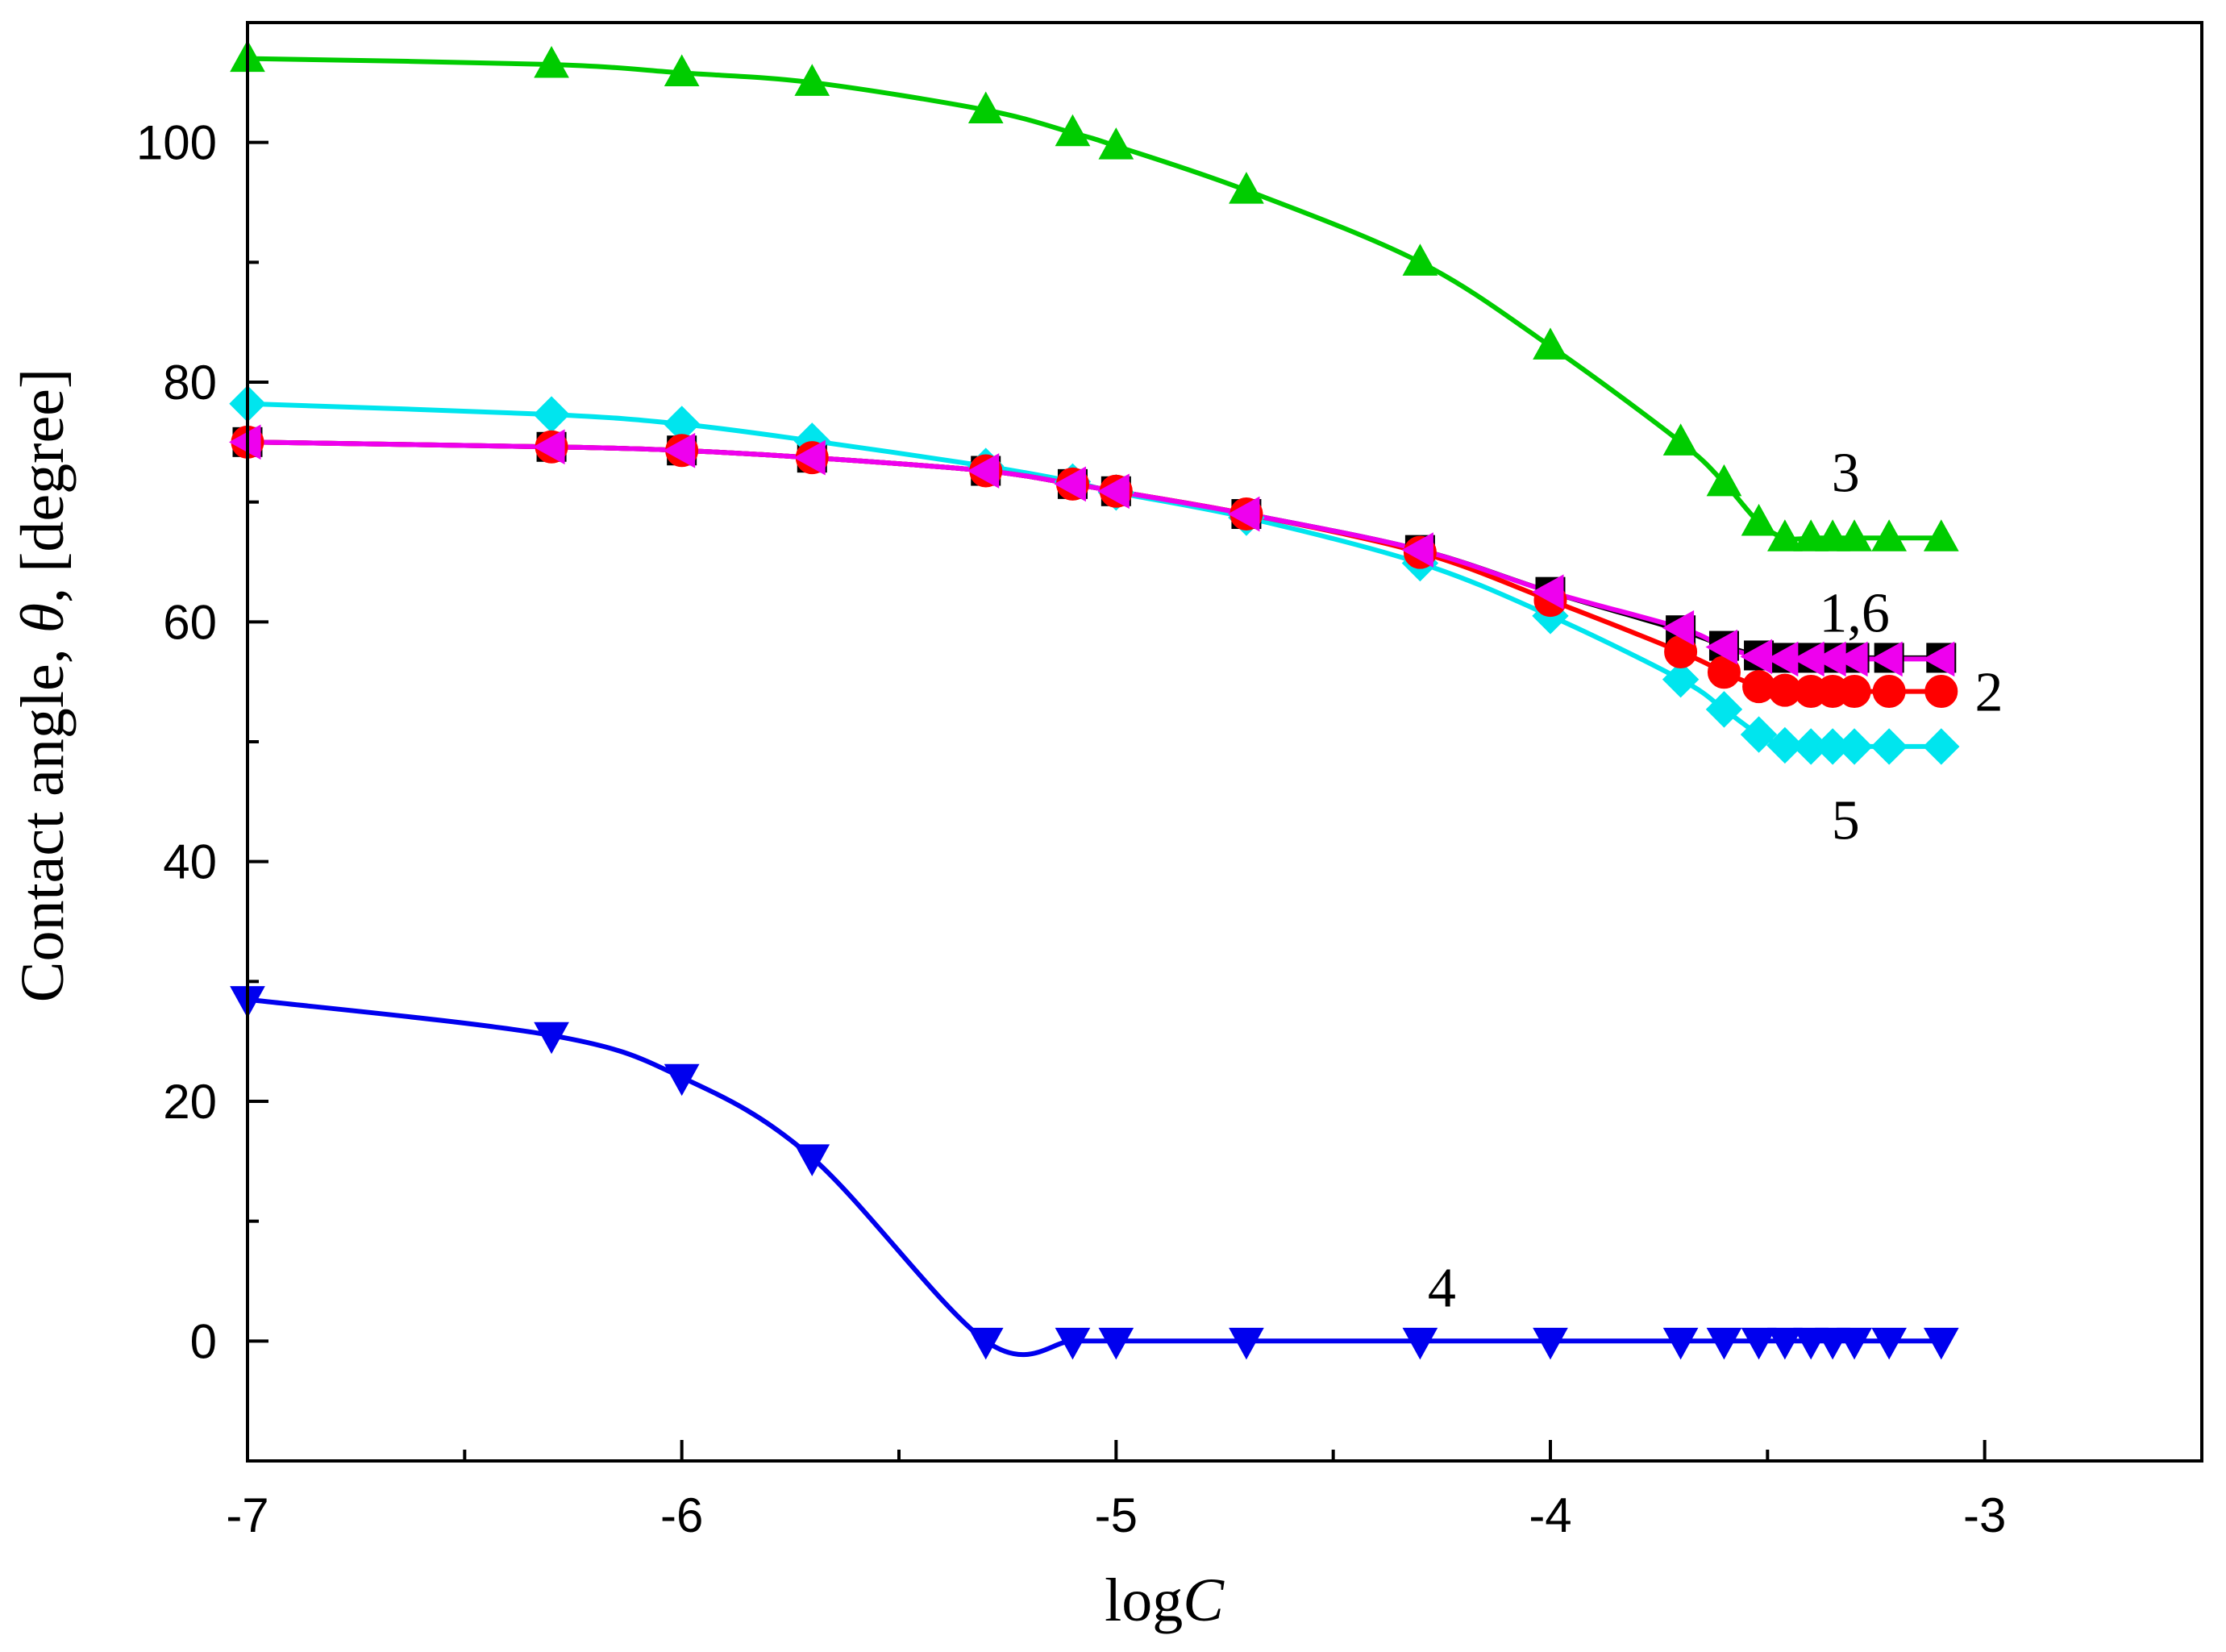 The image size is (2226, 1652). I want to click on y-tick-label: 100, so click(176, 143).